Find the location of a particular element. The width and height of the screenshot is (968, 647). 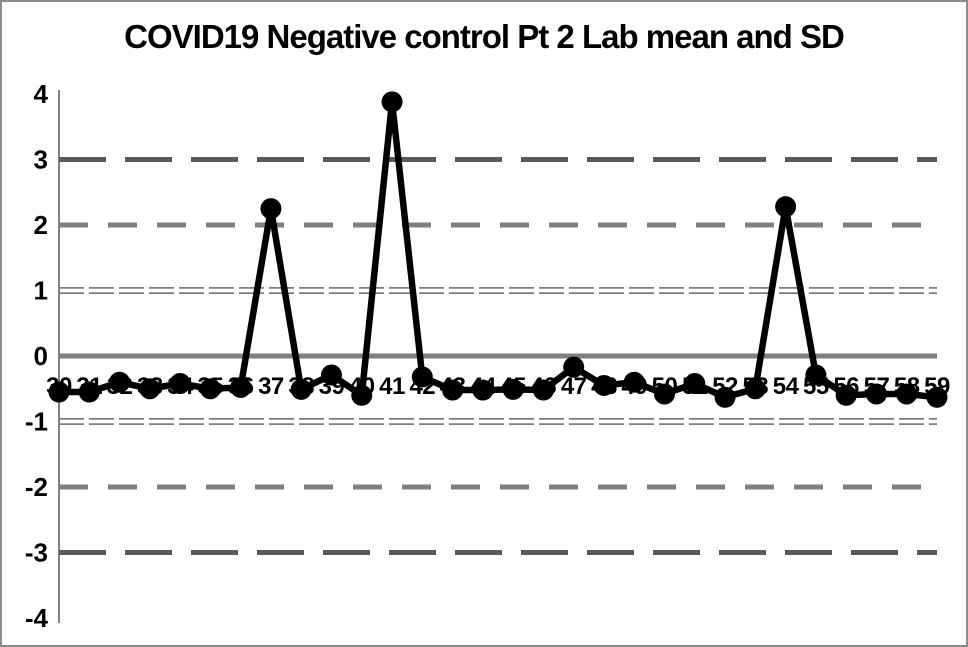

y-axis-tick-label: 0 is located at coordinates (41, 356).